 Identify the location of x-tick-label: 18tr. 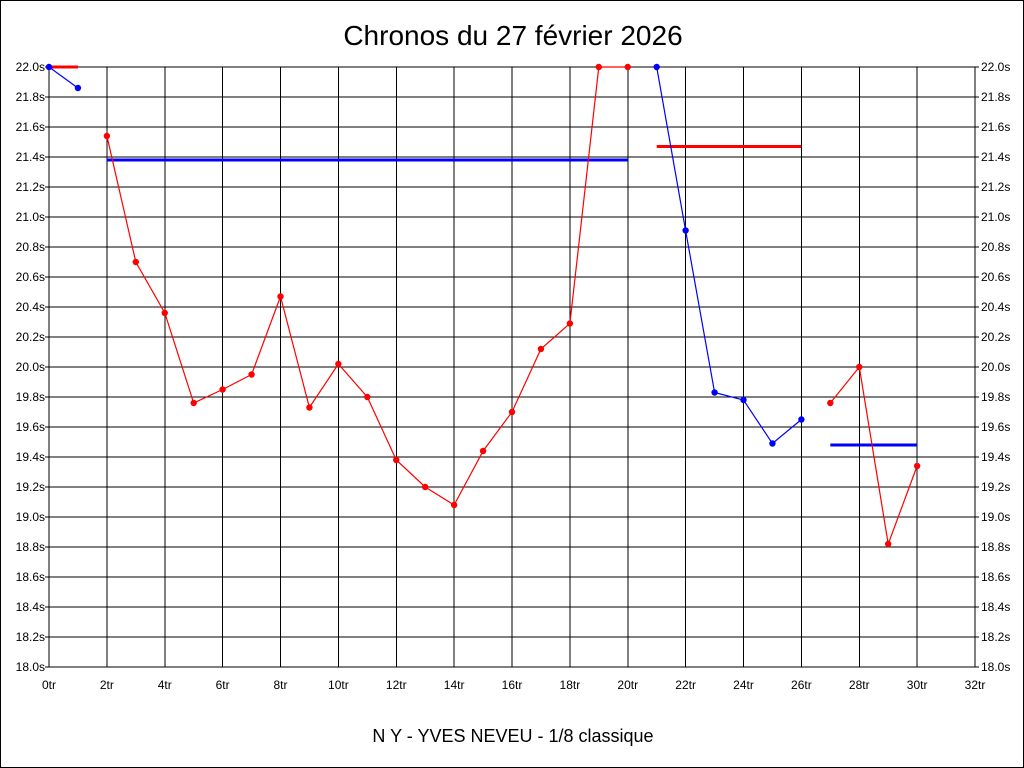
(570, 685).